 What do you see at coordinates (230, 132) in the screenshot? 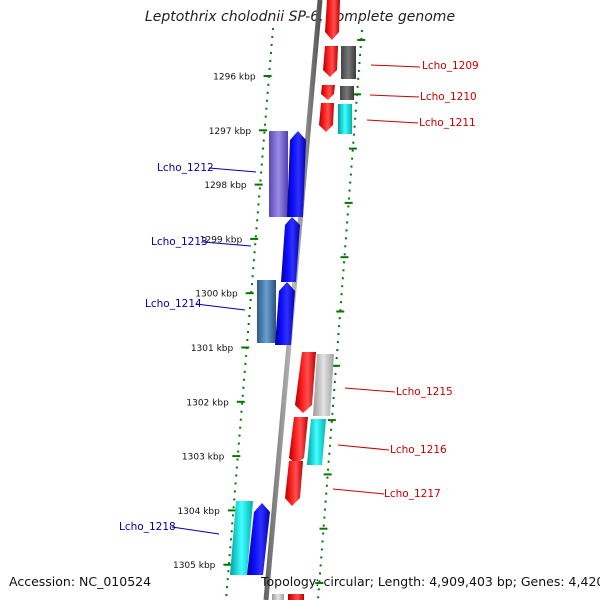
I see `kbp-tick-label: 1297 kbp` at bounding box center [230, 132].